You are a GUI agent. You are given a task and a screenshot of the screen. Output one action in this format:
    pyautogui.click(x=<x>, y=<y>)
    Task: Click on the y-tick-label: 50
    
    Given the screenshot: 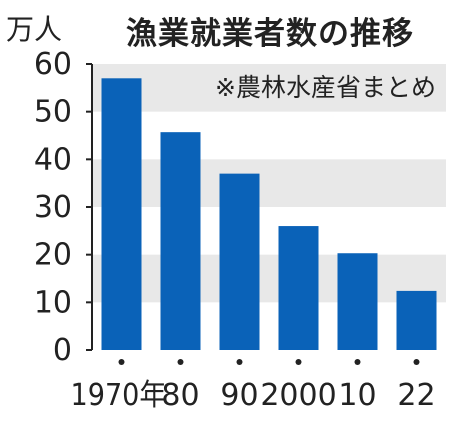 What is the action you would take?
    pyautogui.click(x=53, y=112)
    